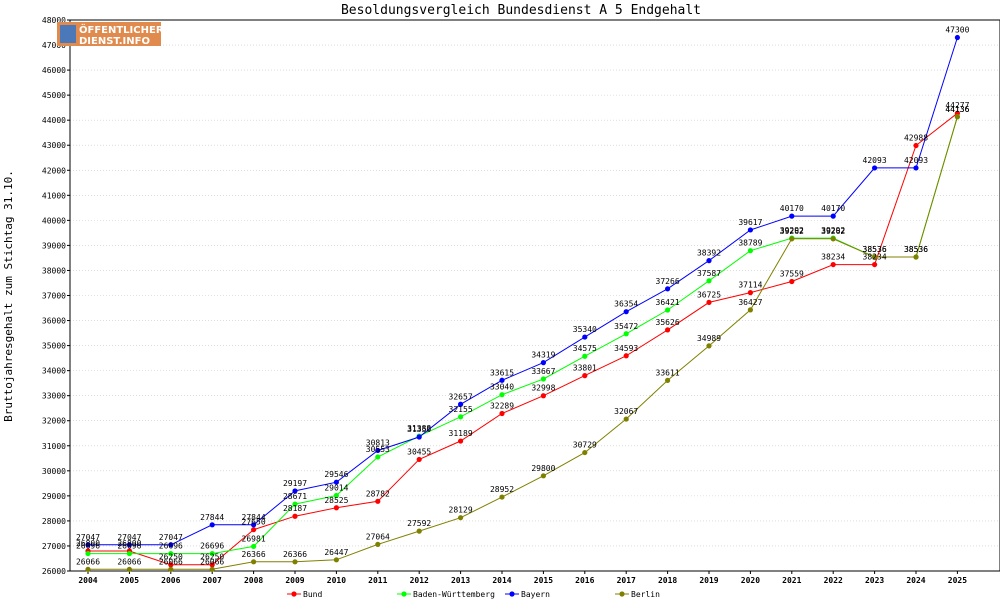  Describe the element at coordinates (54, 521) in the screenshot. I see `y-tick-label: 28000` at that location.